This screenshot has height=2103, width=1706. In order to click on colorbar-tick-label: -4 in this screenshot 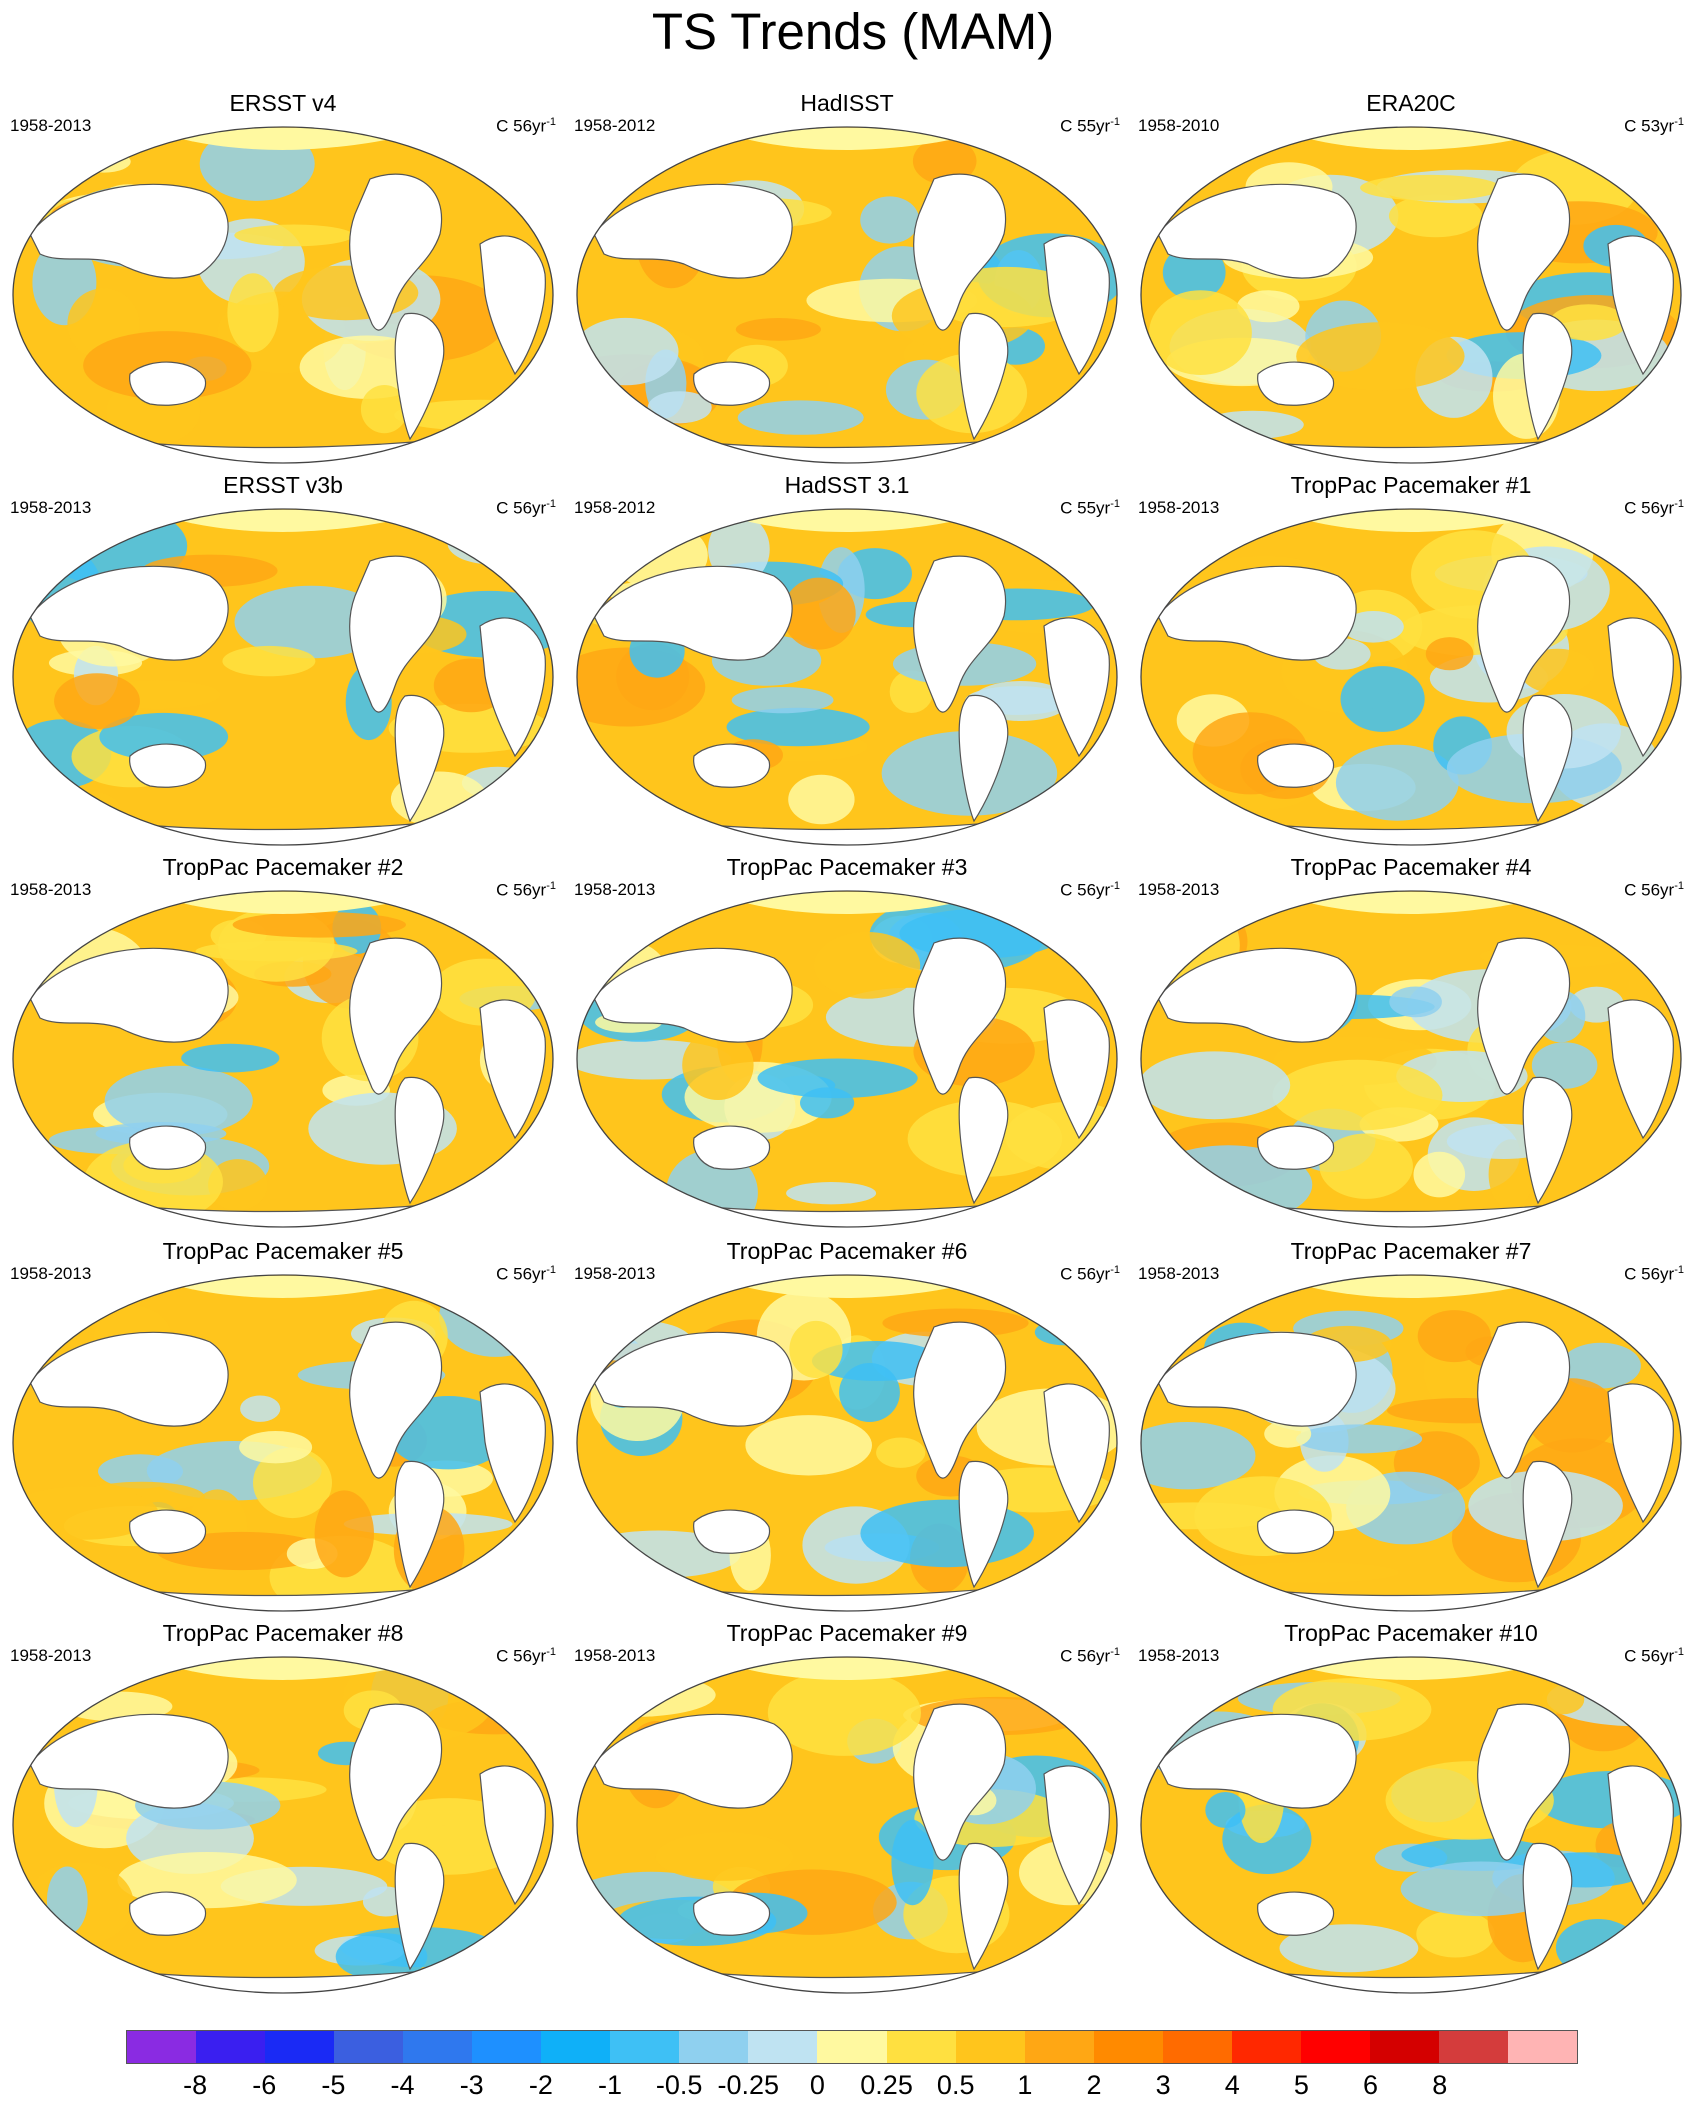, I will do `click(402, 2085)`.